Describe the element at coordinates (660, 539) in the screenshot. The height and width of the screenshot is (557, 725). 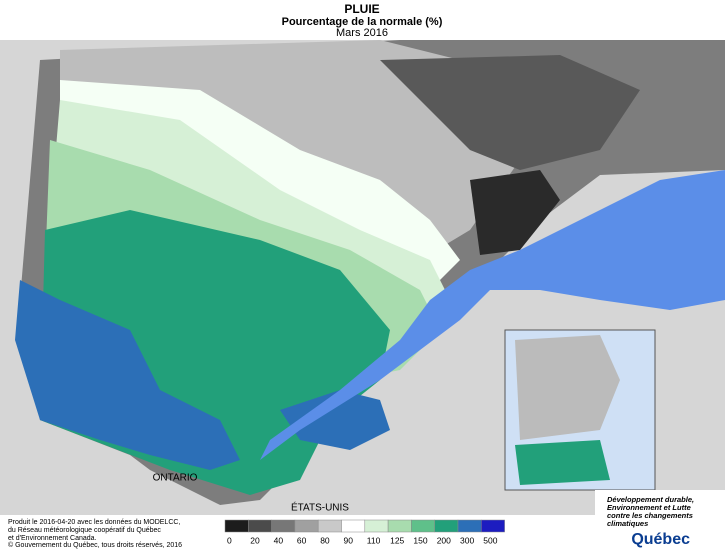
I see `logo-name: Québec` at that location.